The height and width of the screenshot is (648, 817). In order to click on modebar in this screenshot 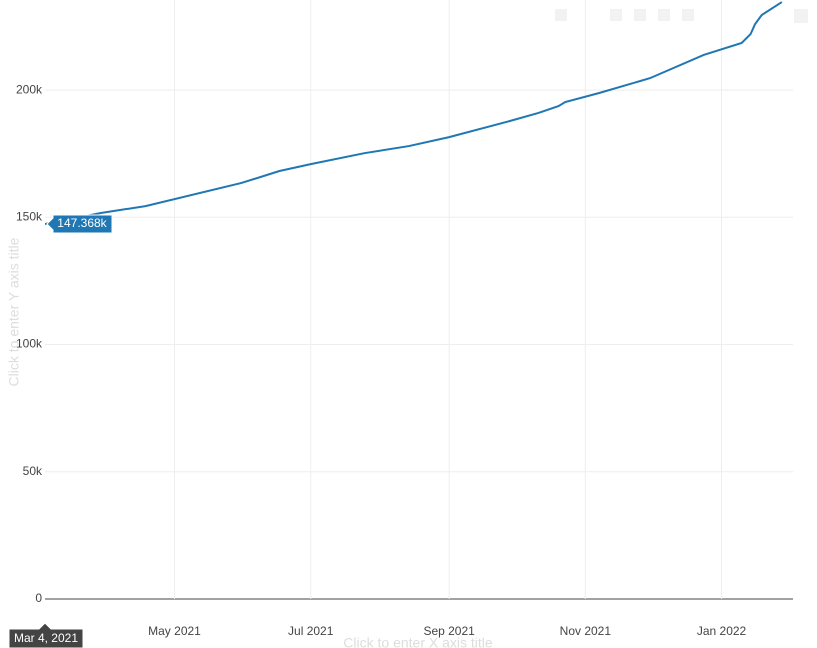, I will do `click(681, 16)`.